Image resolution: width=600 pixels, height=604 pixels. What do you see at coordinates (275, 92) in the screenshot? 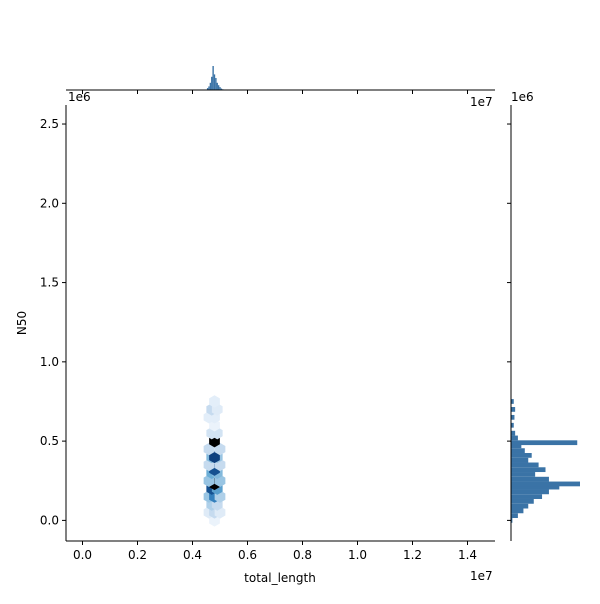
I see `top-marginal-ticks` at bounding box center [275, 92].